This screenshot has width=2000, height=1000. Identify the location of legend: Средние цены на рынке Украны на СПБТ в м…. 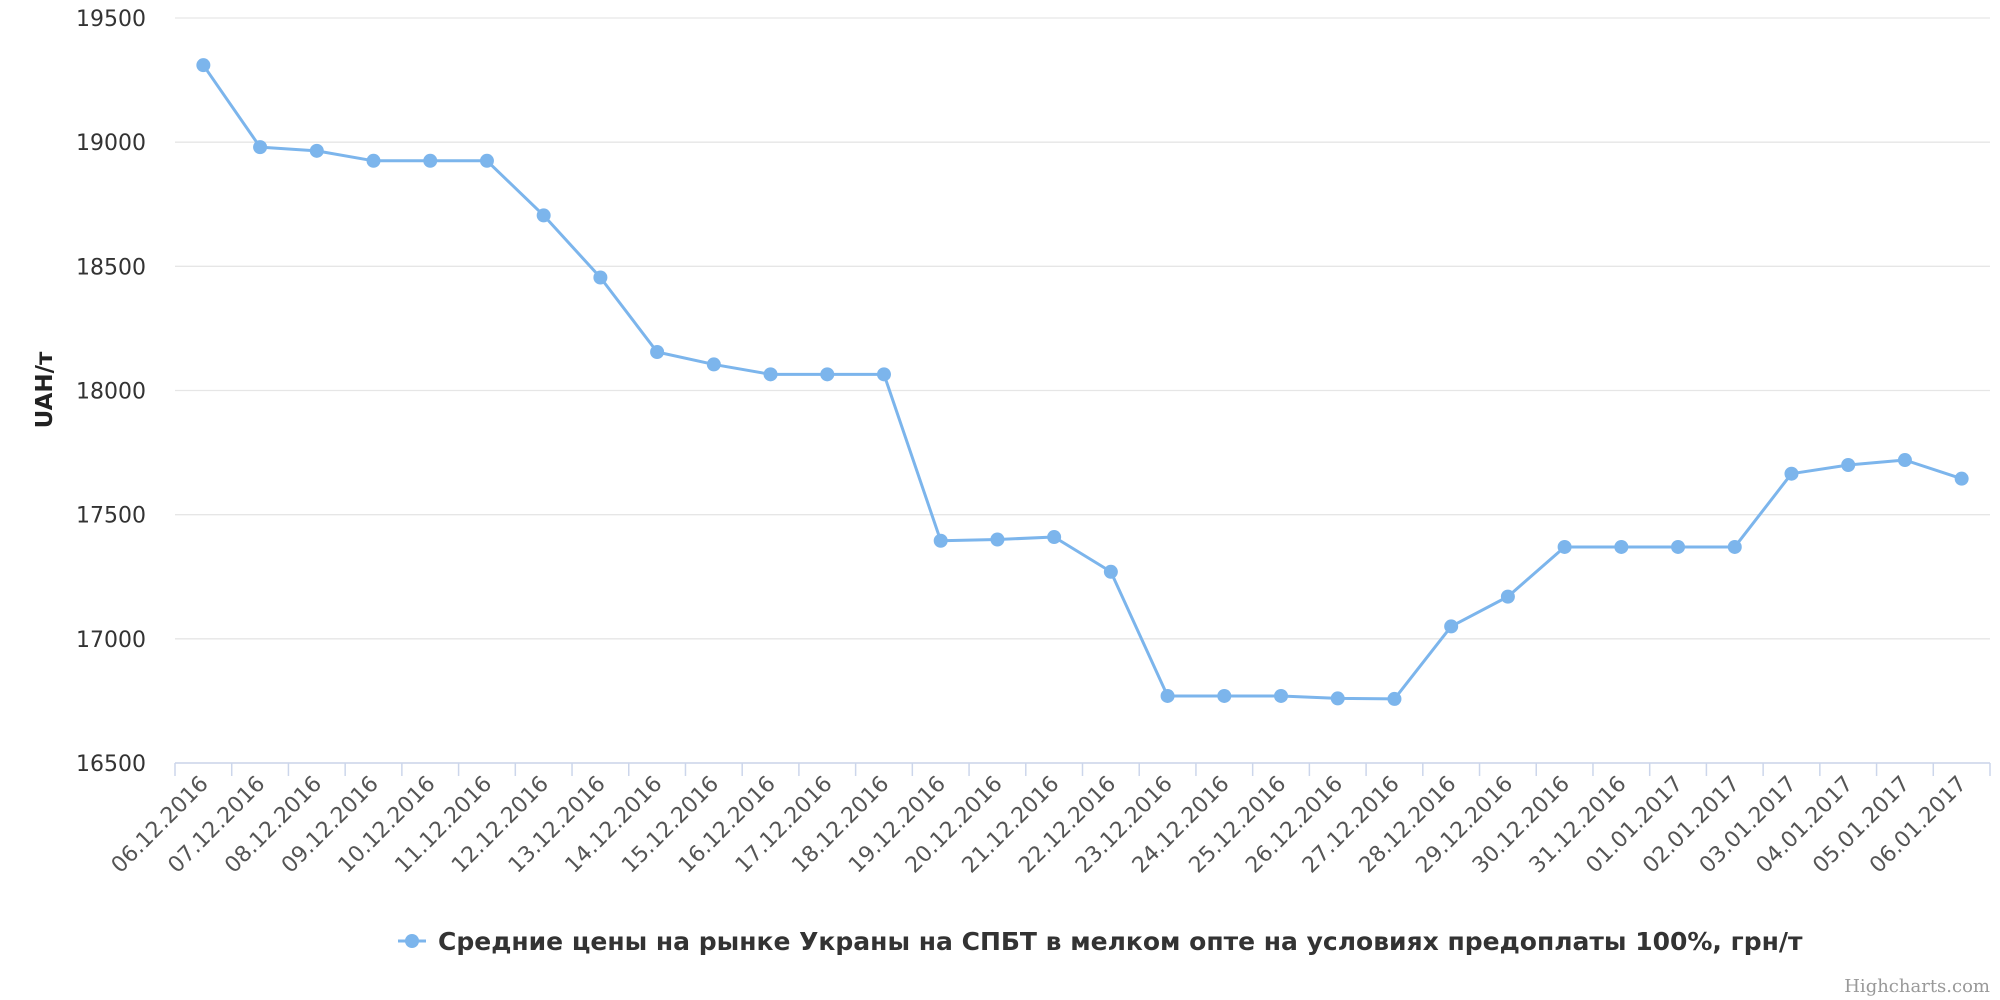
(1100, 941).